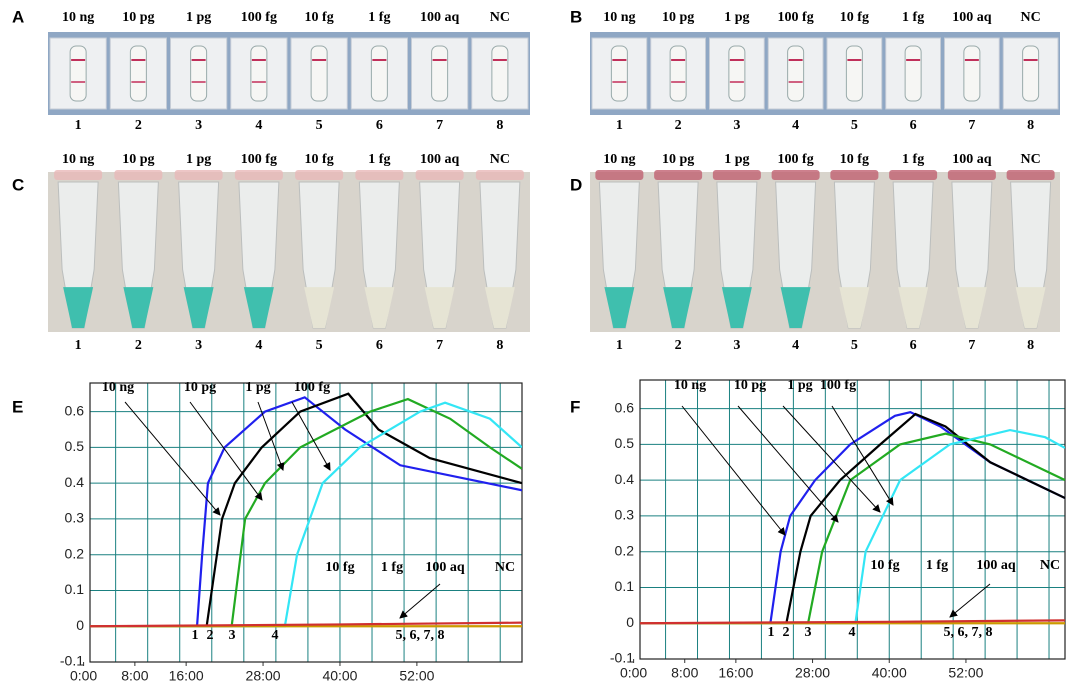 The height and width of the screenshot is (689, 1067). What do you see at coordinates (75, 482) in the screenshot?
I see `y-tick-label: 0.4` at bounding box center [75, 482].